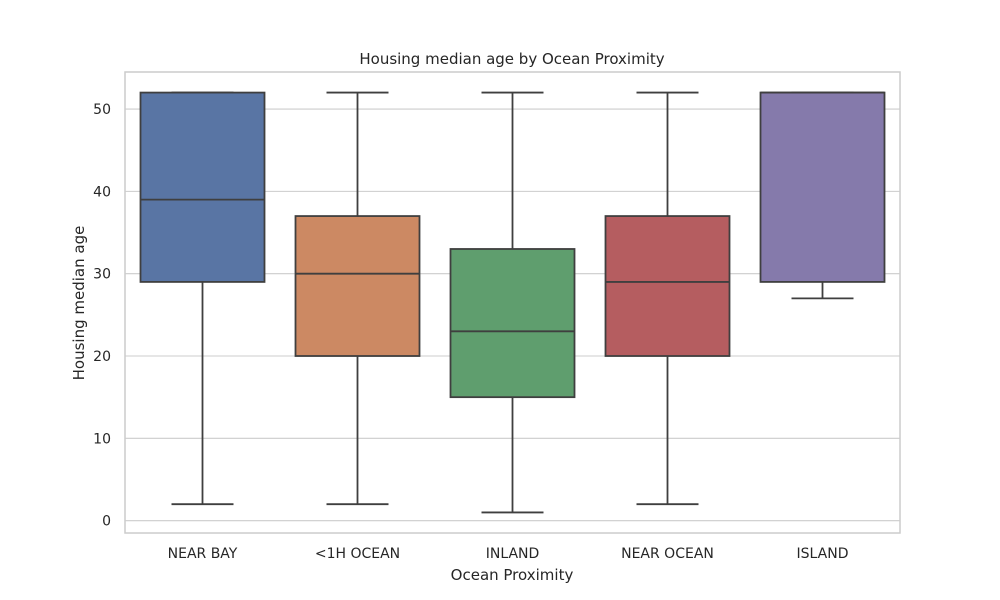 Image resolution: width=1000 pixels, height=600 pixels. What do you see at coordinates (106, 522) in the screenshot?
I see `y-tick-label: 0` at bounding box center [106, 522].